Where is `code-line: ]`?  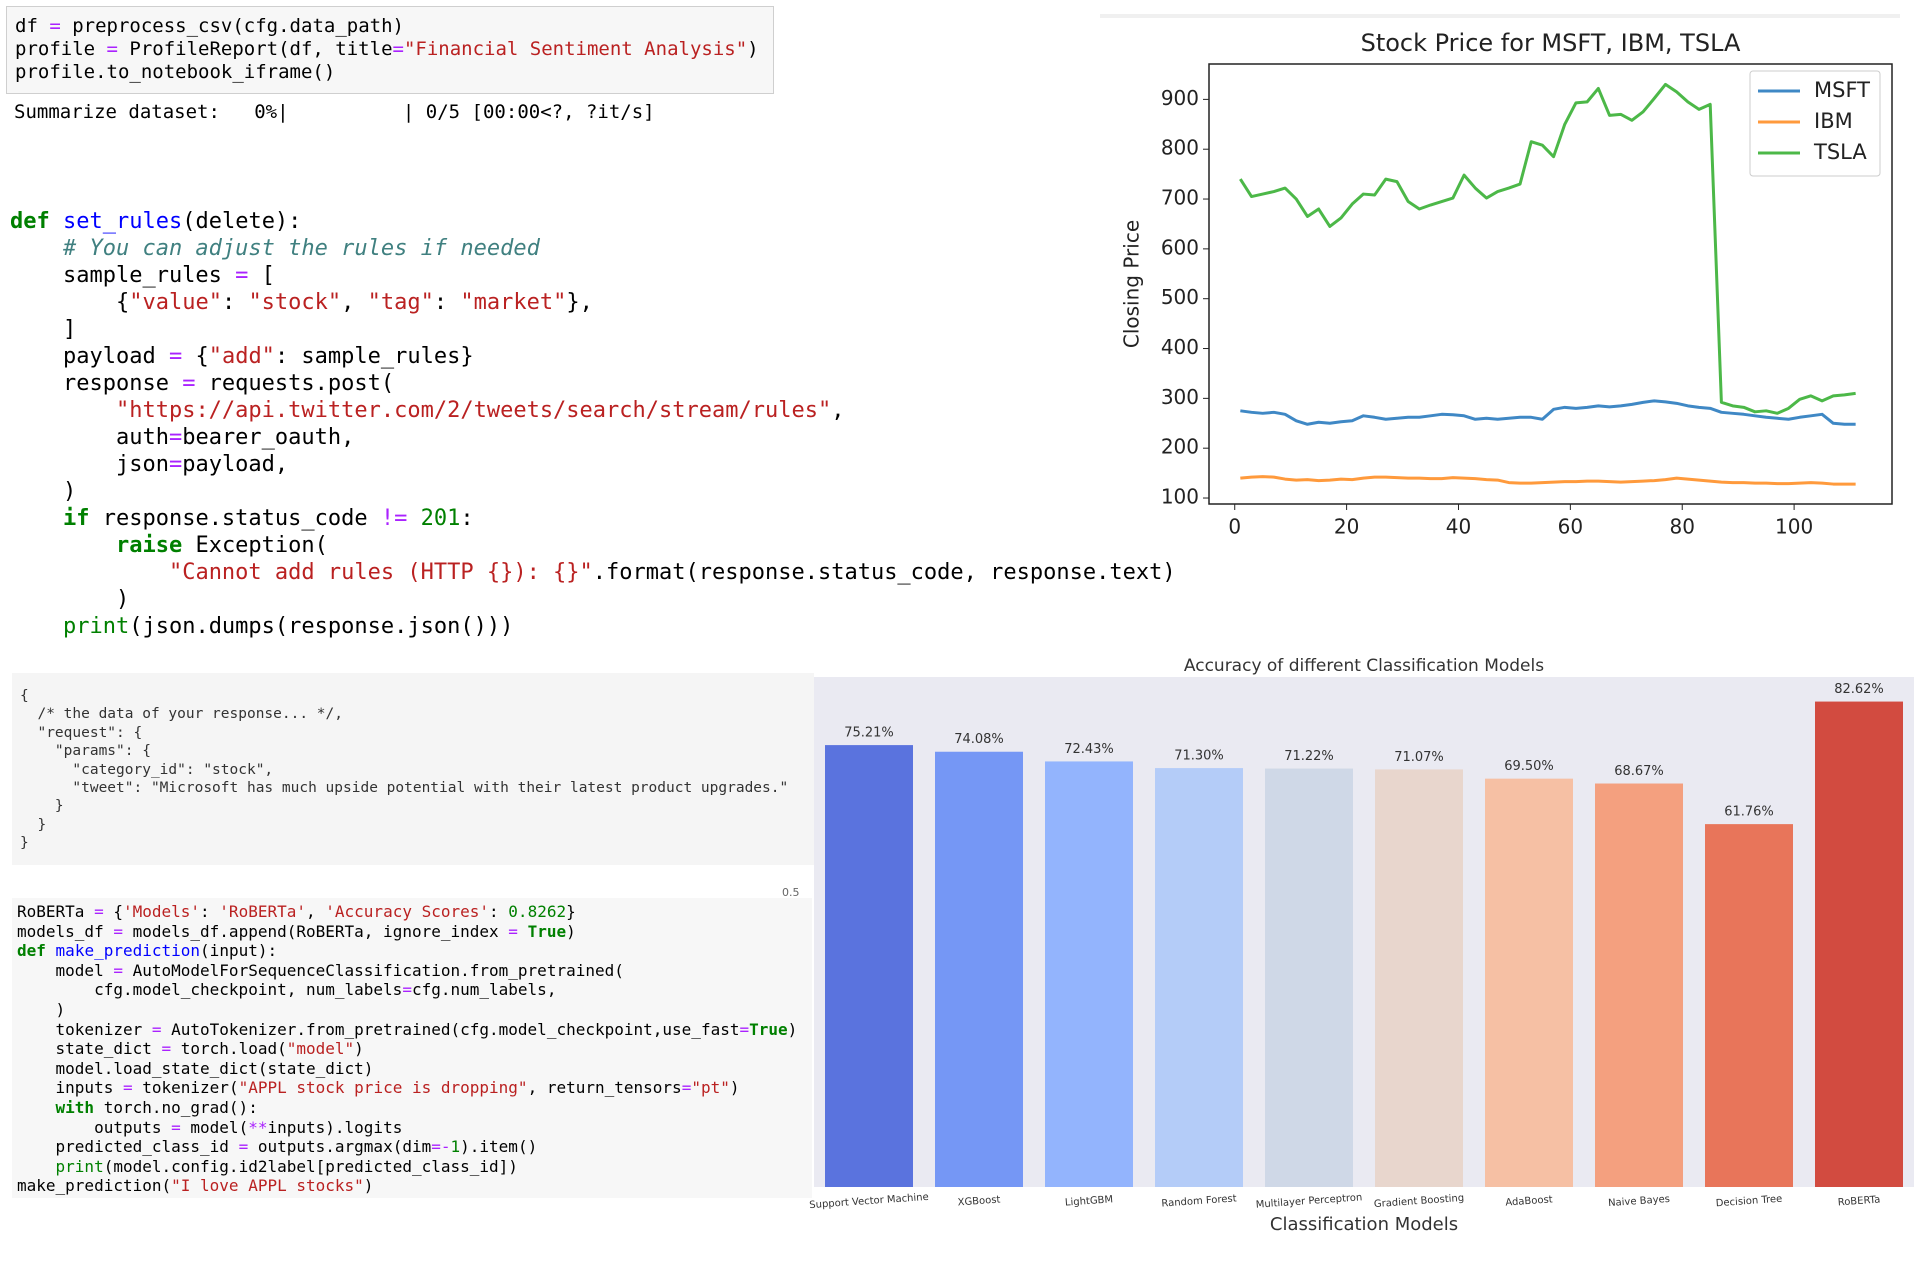 code-line: ] is located at coordinates (593, 329).